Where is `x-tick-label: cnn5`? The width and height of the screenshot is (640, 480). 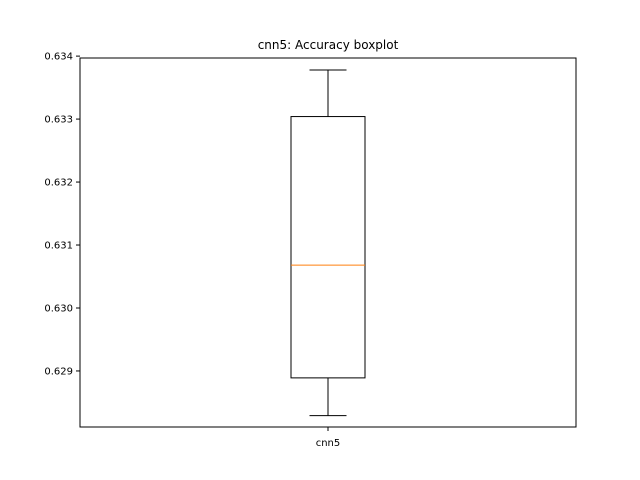
x-tick-label: cnn5 is located at coordinates (328, 443).